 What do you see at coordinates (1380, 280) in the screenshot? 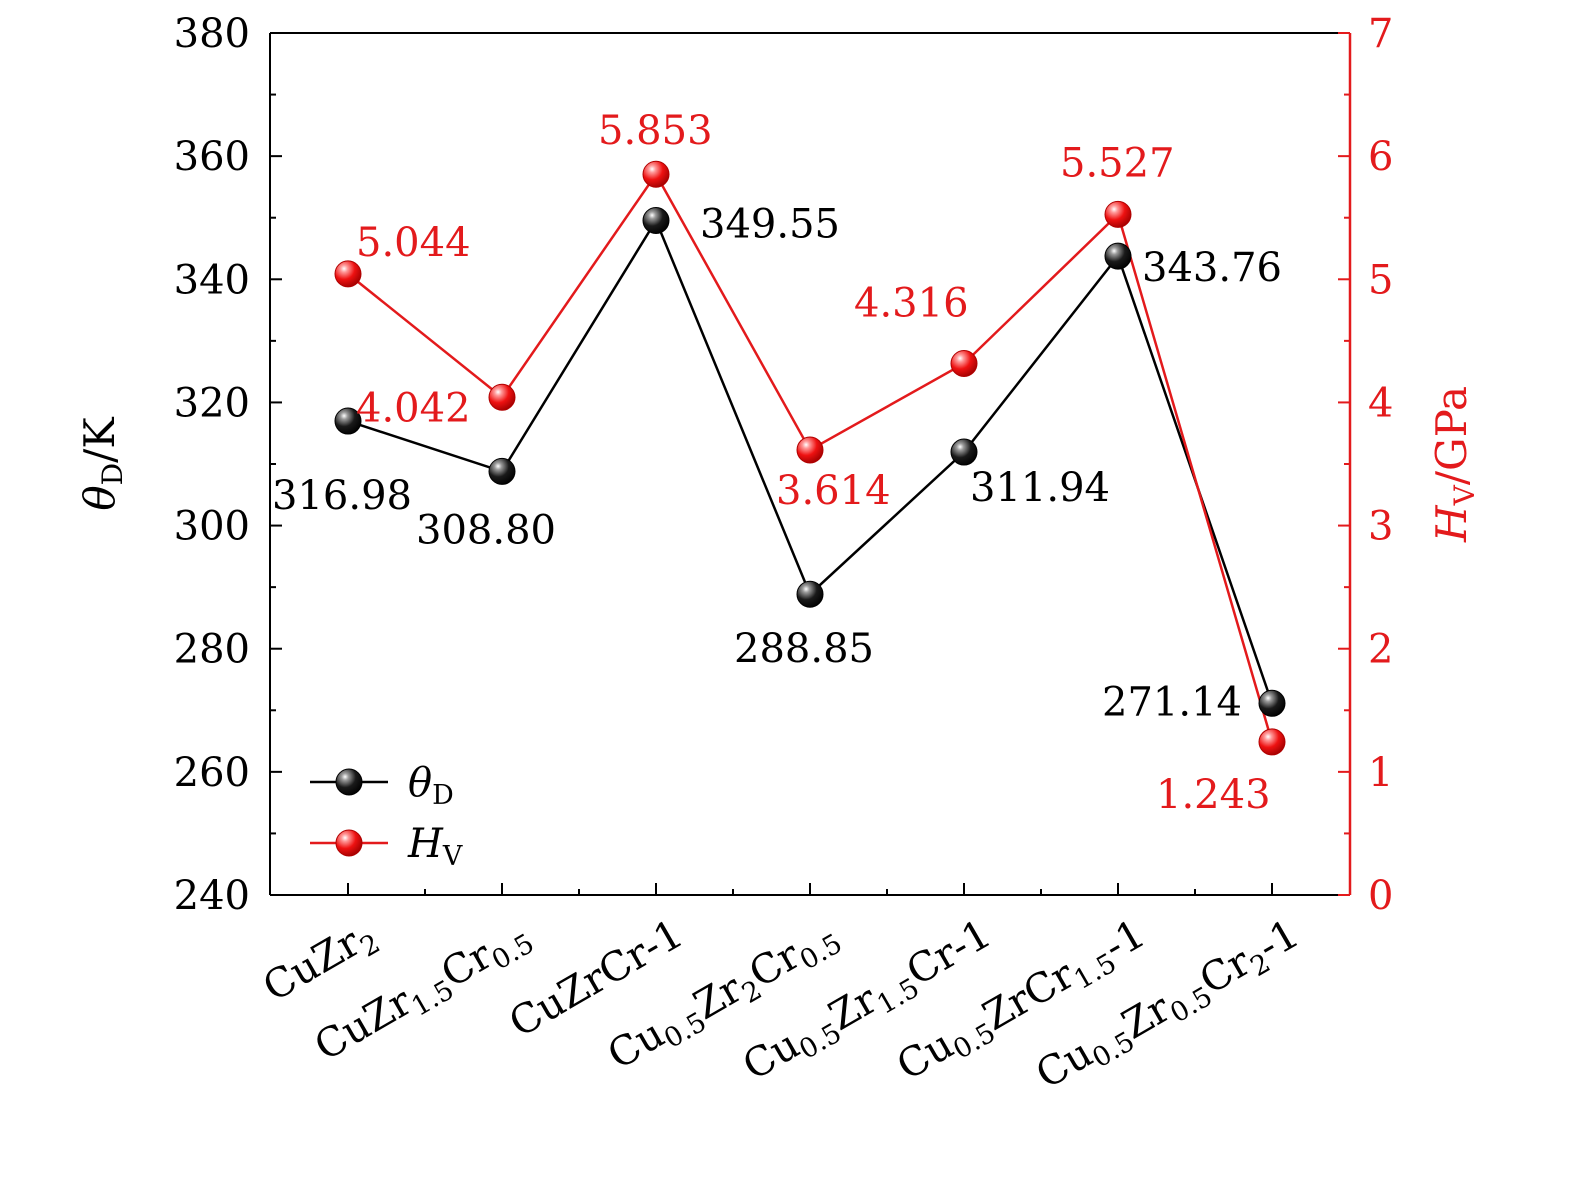
I see `right-tick-label: 5` at bounding box center [1380, 280].